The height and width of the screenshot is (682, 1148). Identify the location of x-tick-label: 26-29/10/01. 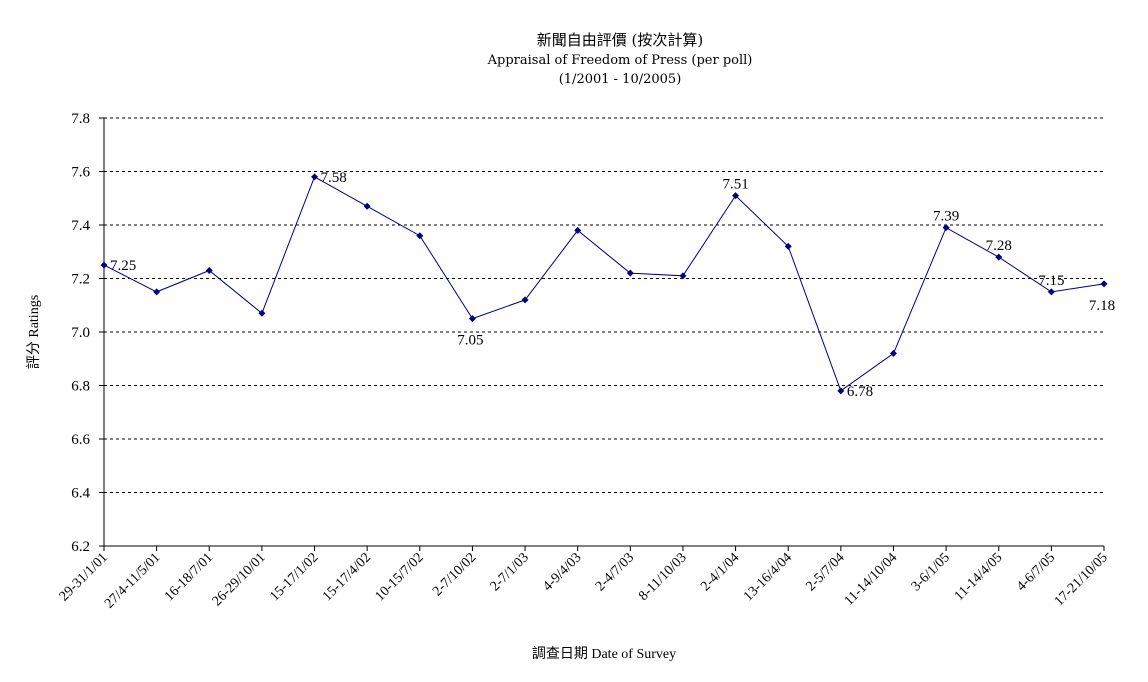
(239, 579).